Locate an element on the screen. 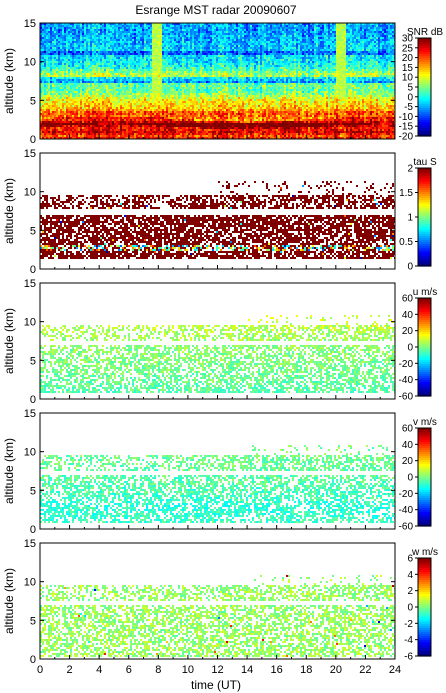 The height and width of the screenshot is (693, 446). x-tick-label: 24 is located at coordinates (395, 670).